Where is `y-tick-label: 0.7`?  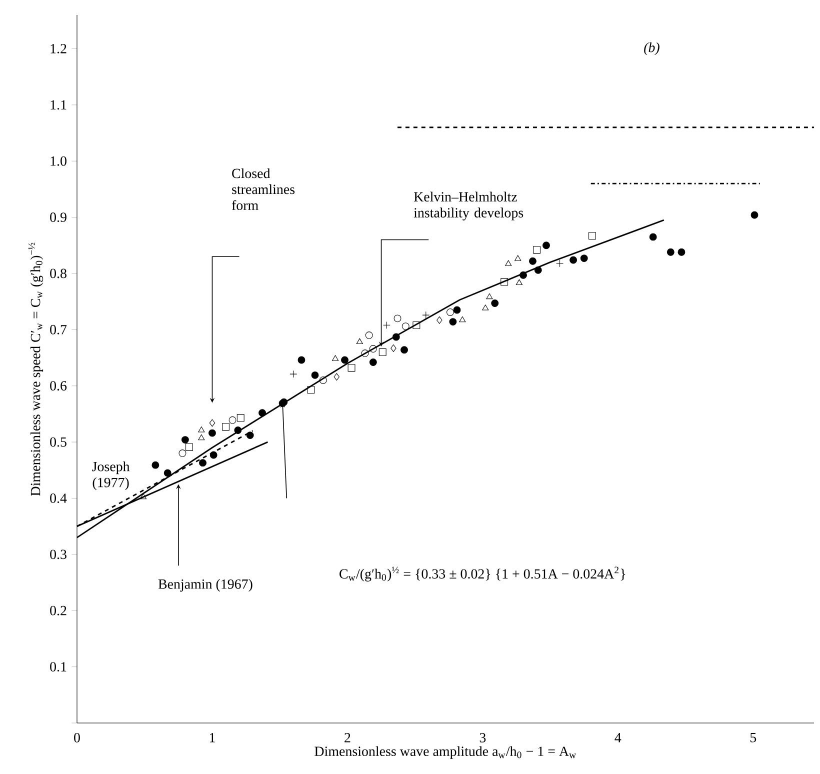
y-tick-label: 0.7 is located at coordinates (58, 329).